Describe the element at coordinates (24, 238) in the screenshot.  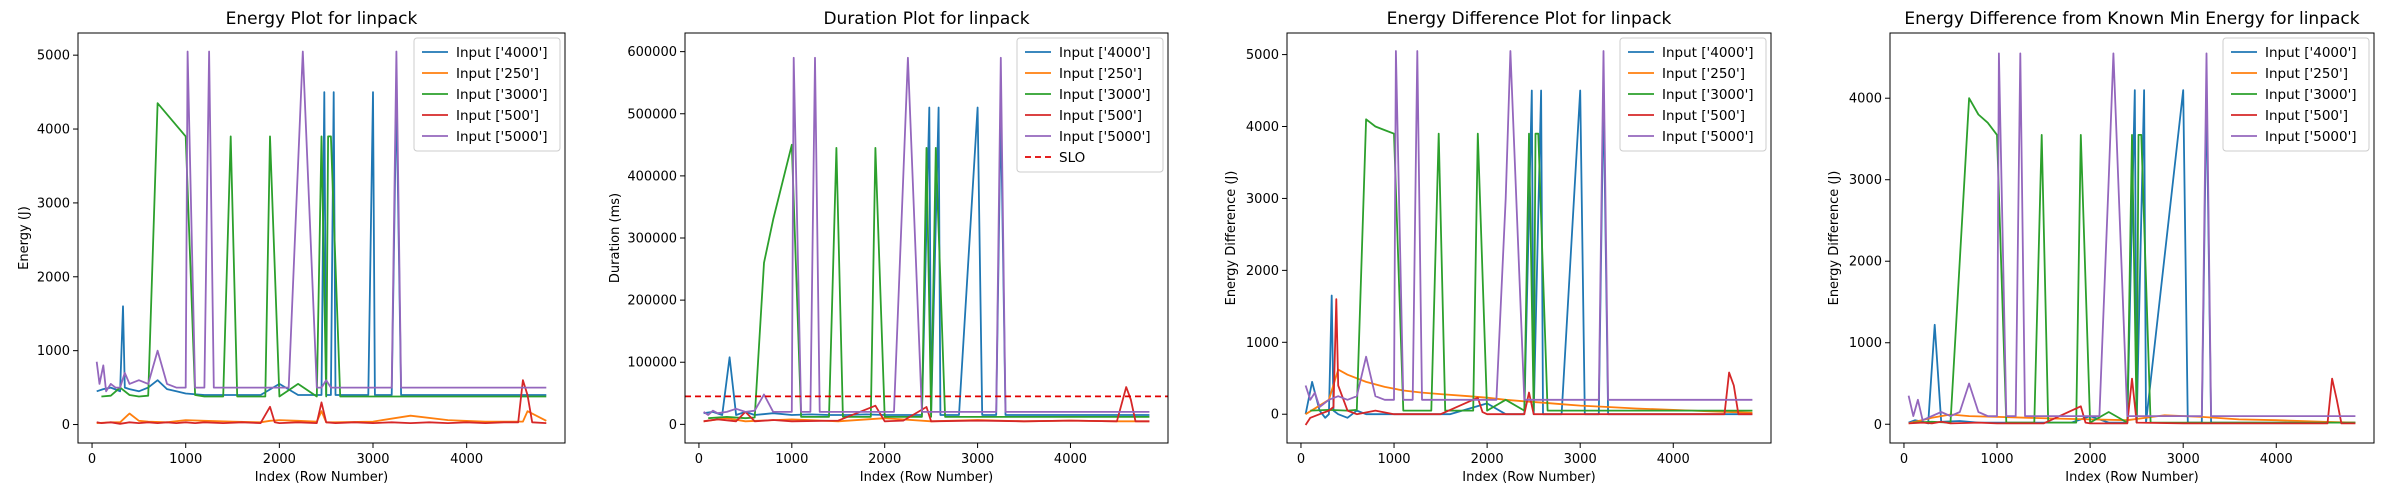
I see `y-axis-label: Energy (J)` at that location.